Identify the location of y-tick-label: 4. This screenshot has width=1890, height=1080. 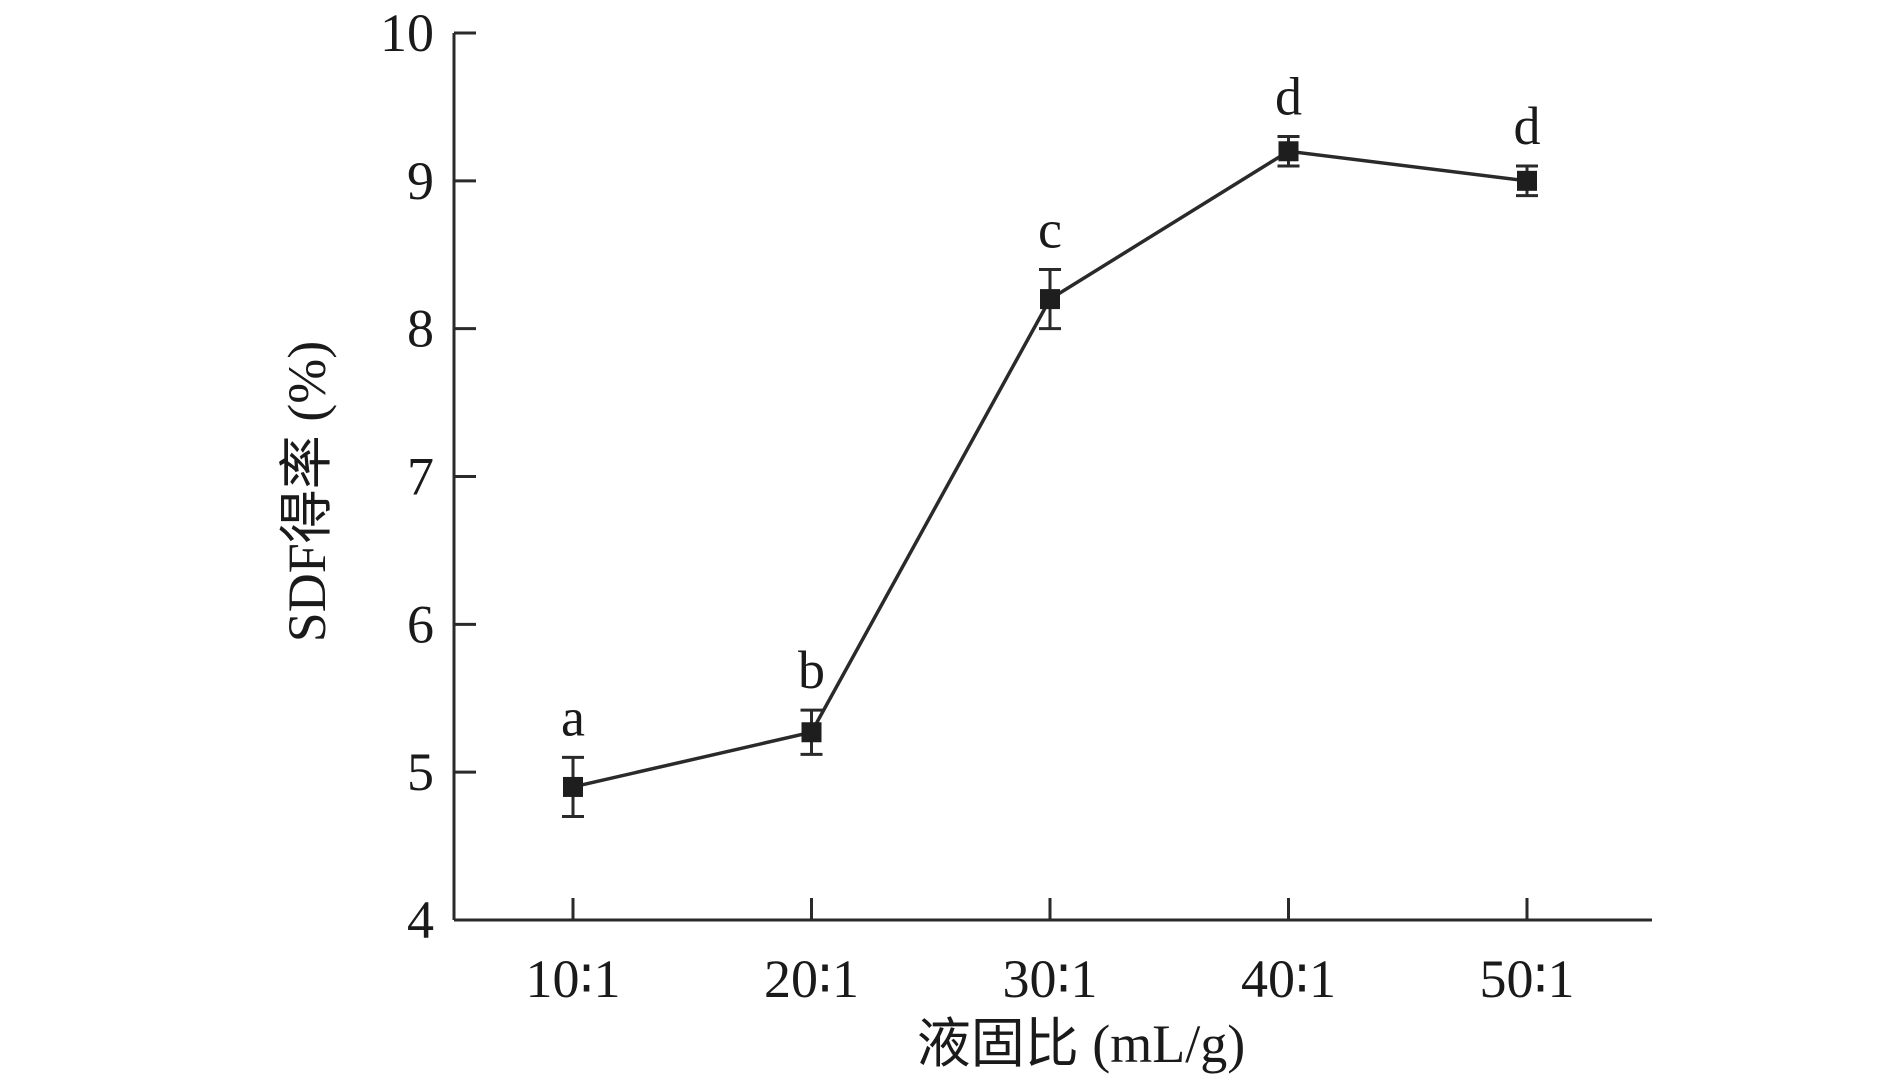
(420, 920).